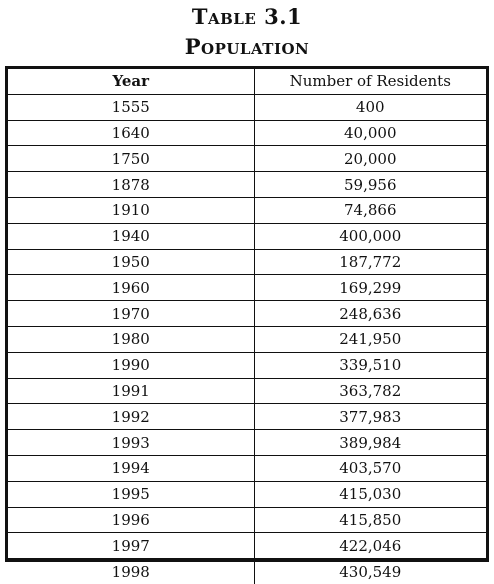  Describe the element at coordinates (369, 236) in the screenshot. I see `residents-cell: 400,000` at that location.